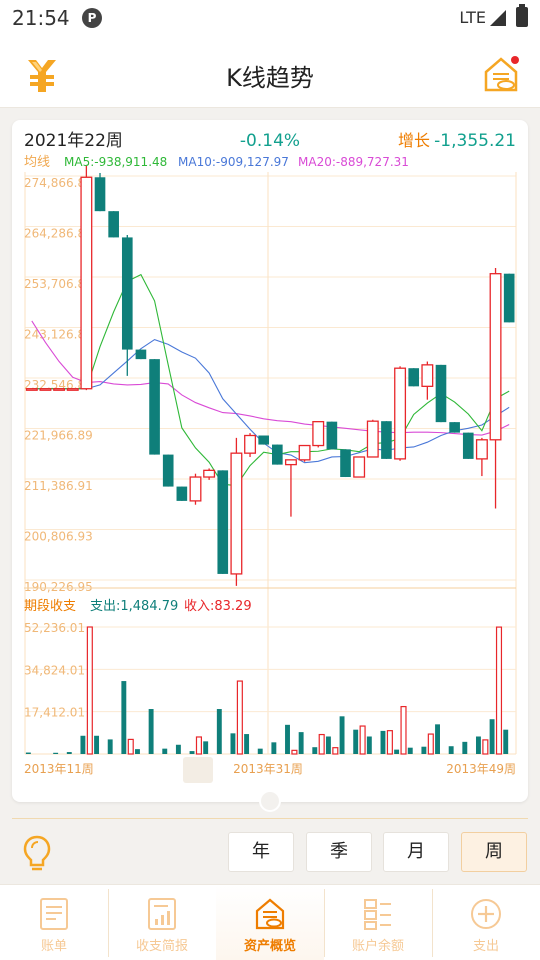 The image size is (540, 960). Describe the element at coordinates (432, 923) in the screenshot. I see `tab-separator` at that location.